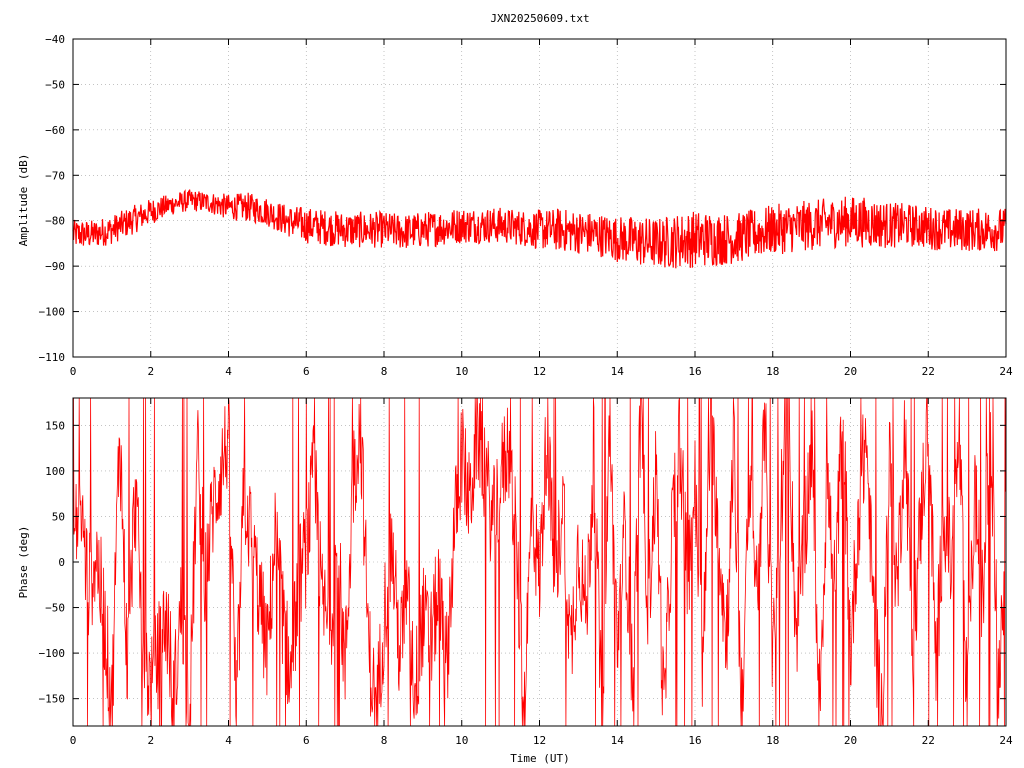 The width and height of the screenshot is (1024, 768). What do you see at coordinates (772, 740) in the screenshot?
I see `phase-xtick-label-9: 18` at bounding box center [772, 740].